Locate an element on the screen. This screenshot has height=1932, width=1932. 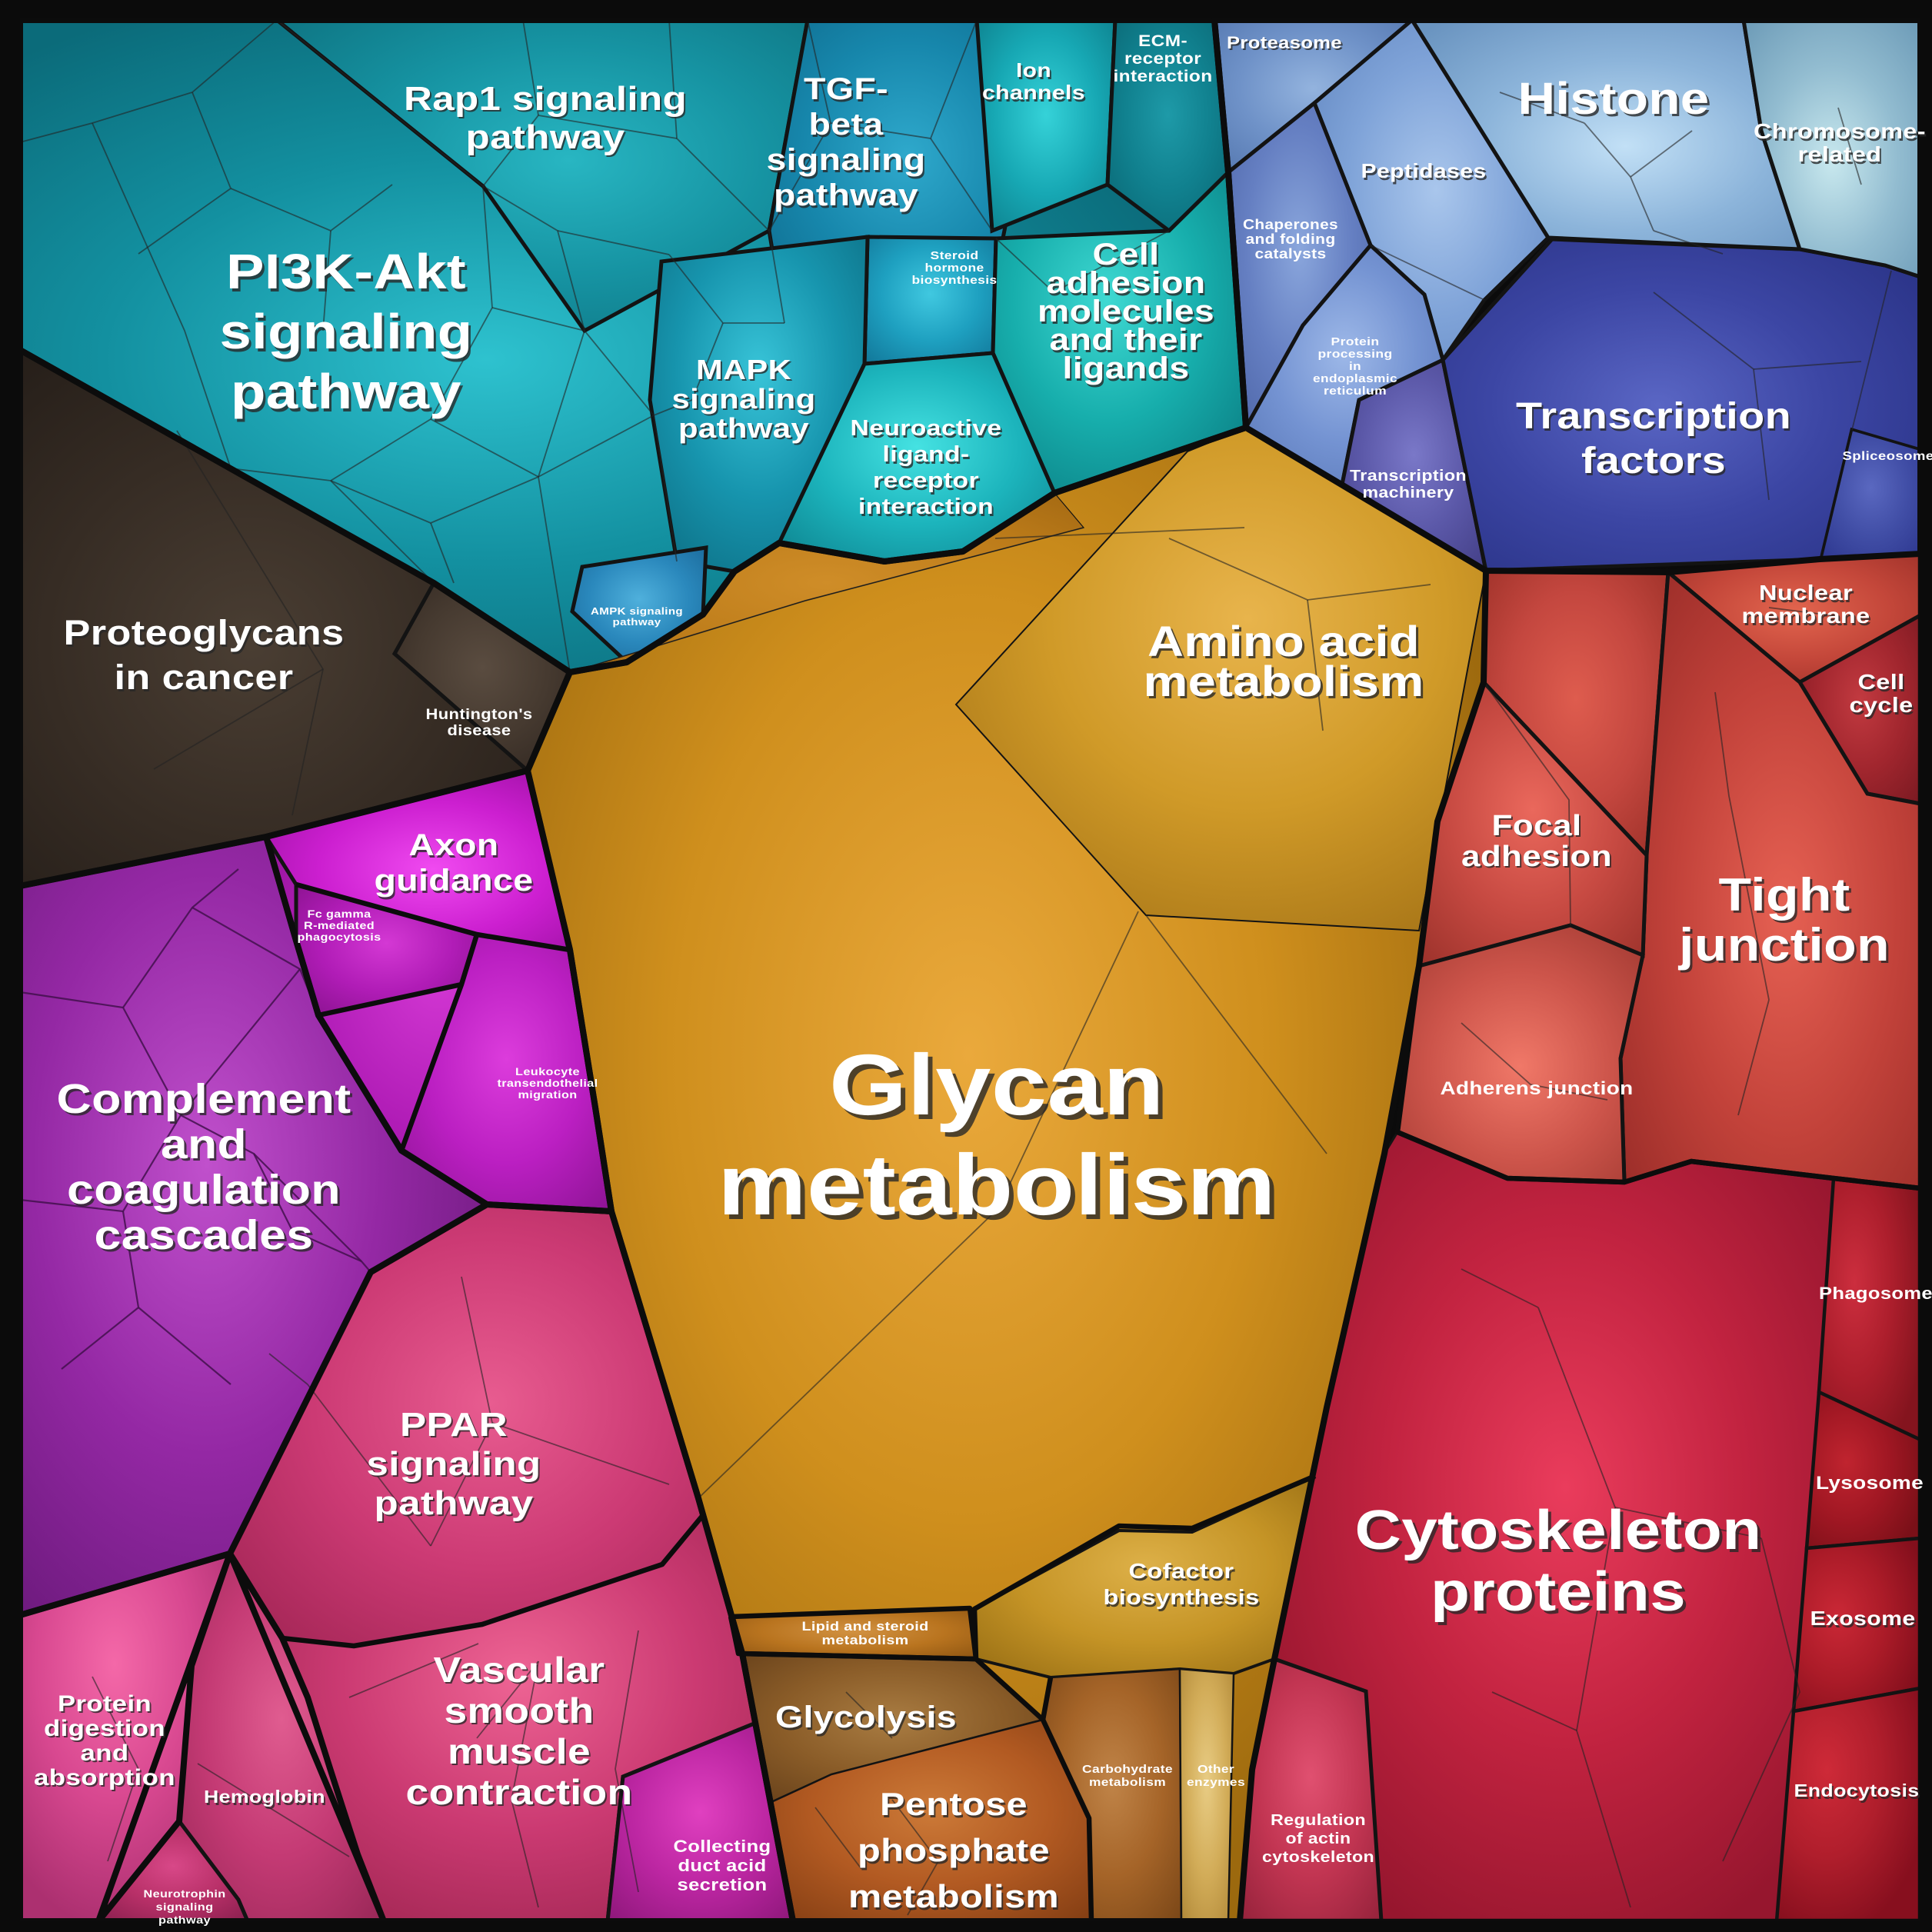
svg-text: Phagosome is located at coordinates (1875, 1293).